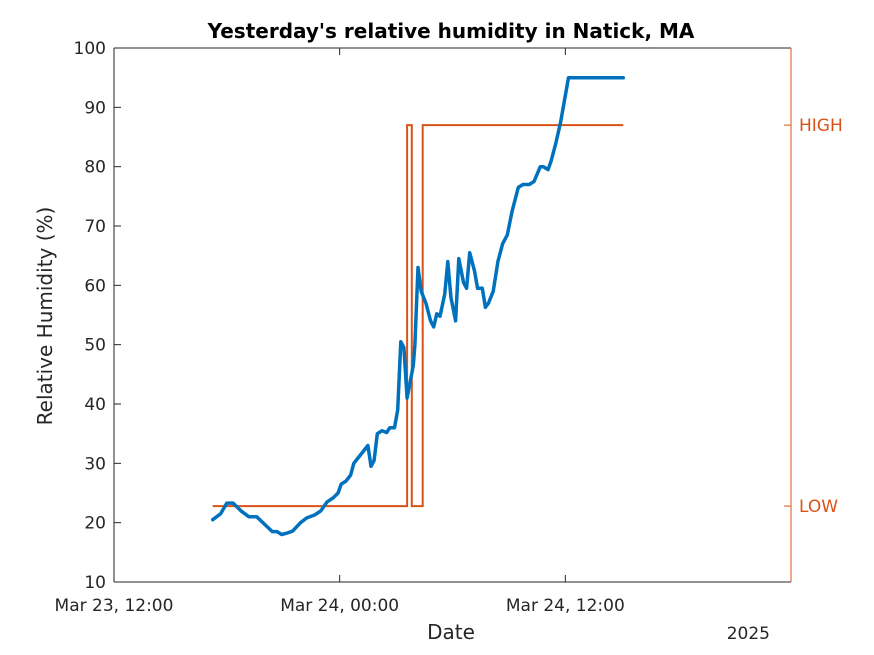 The width and height of the screenshot is (874, 655). I want to click on y-tick-label: 60, so click(95, 286).